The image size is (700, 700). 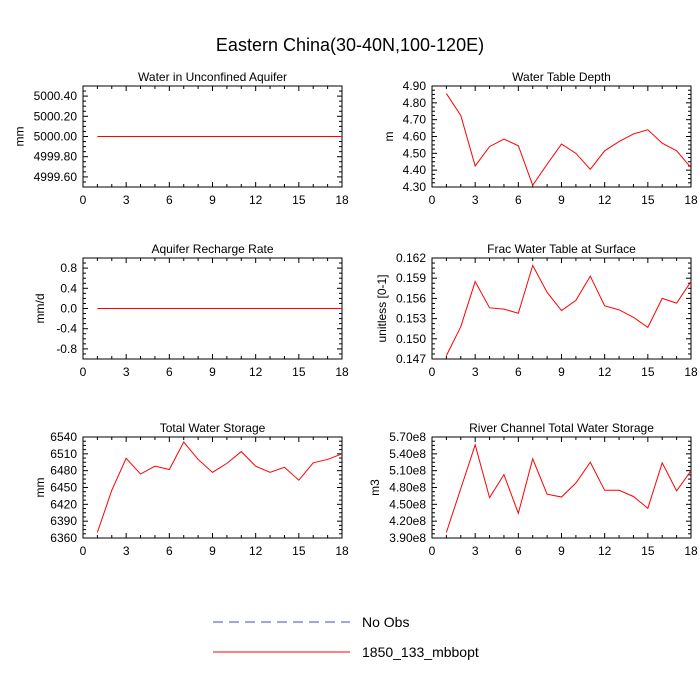 I want to click on y-tick-label: 6480, so click(x=63, y=471).